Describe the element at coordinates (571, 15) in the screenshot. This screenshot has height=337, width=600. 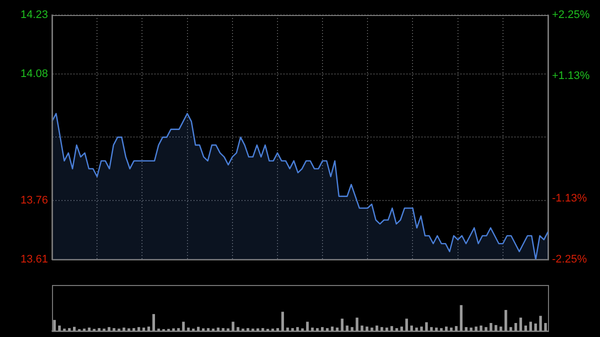
I see `y2-tick-label: +2.25%` at that location.